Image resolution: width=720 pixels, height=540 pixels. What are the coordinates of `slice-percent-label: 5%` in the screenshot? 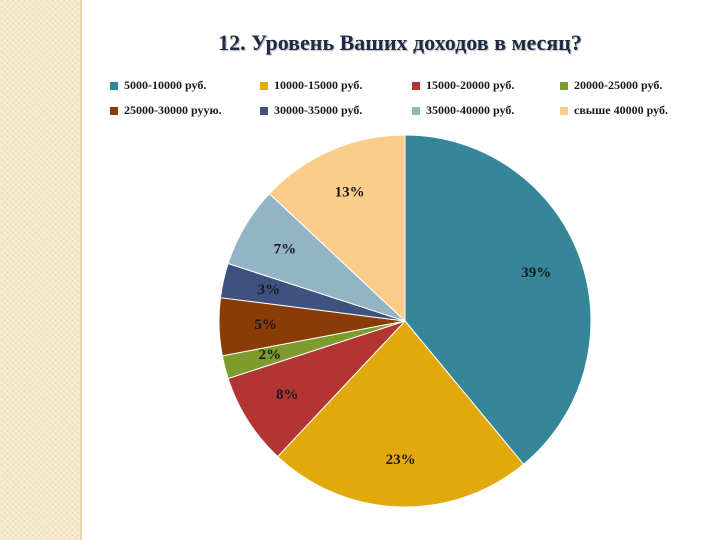 It's located at (265, 325).